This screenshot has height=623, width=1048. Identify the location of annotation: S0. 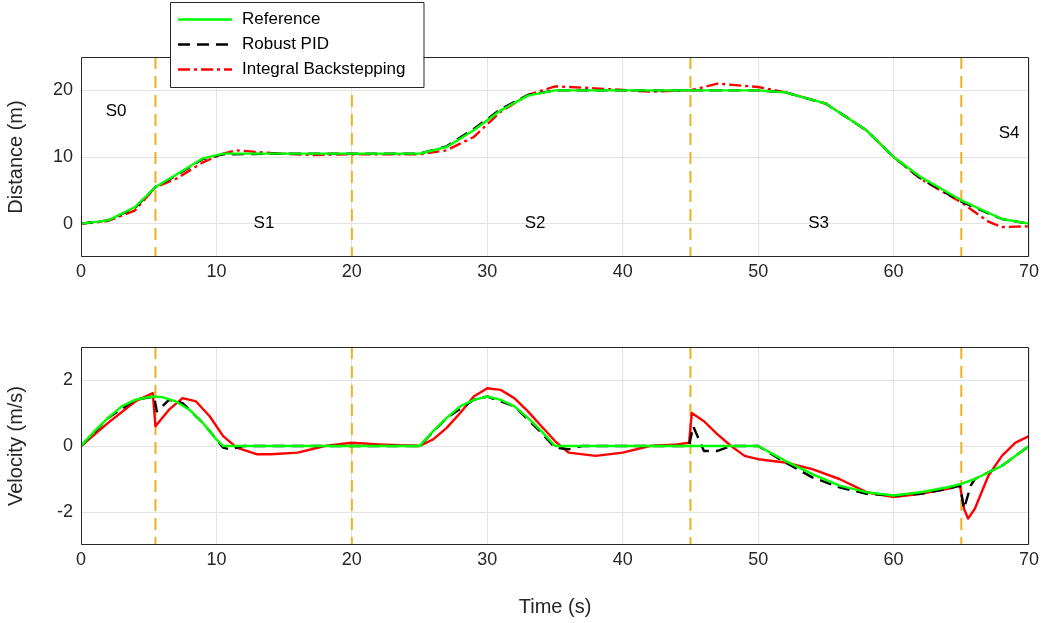
(116, 110).